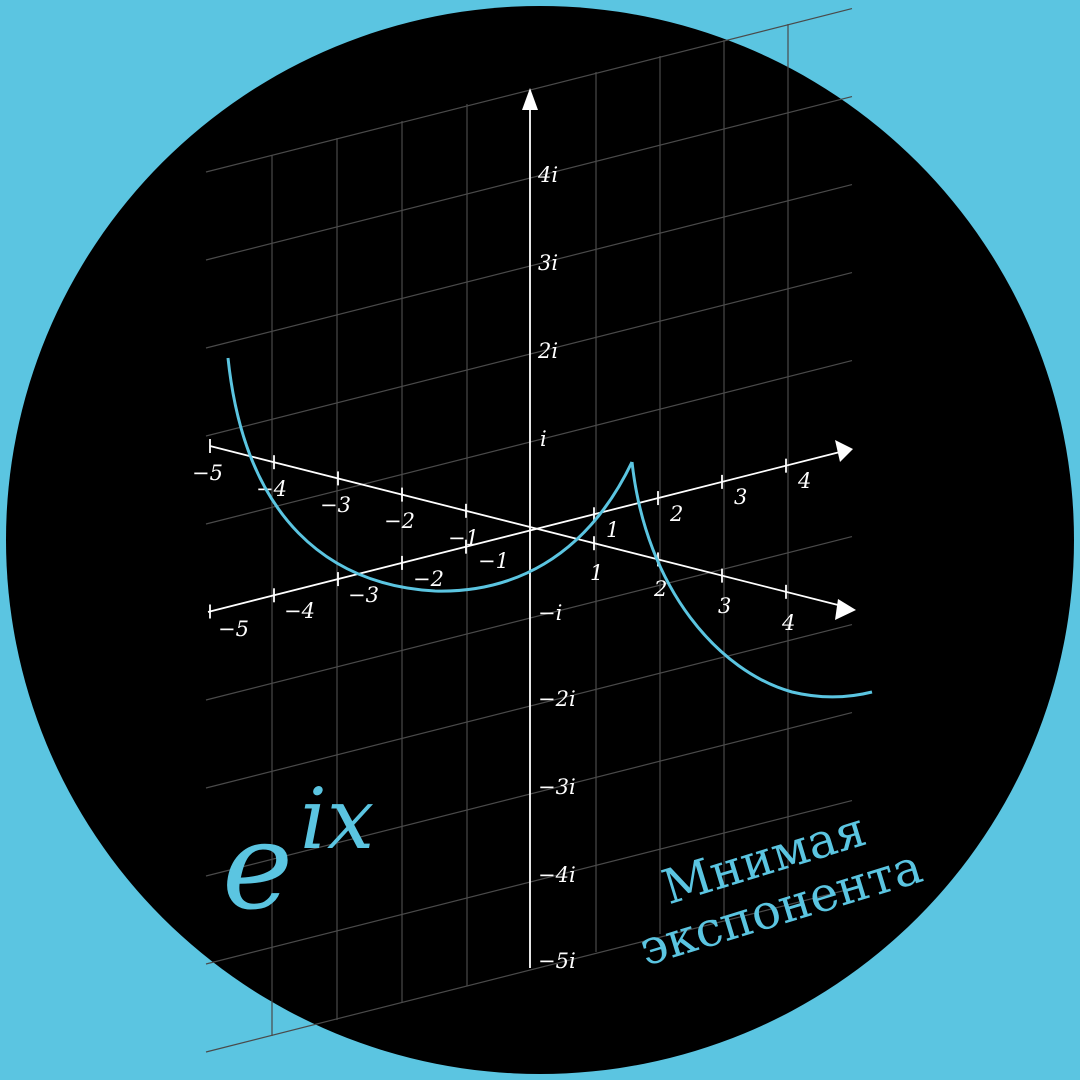  What do you see at coordinates (233, 629) in the screenshot?
I see `axis-a-label-minus-5: −5` at bounding box center [233, 629].